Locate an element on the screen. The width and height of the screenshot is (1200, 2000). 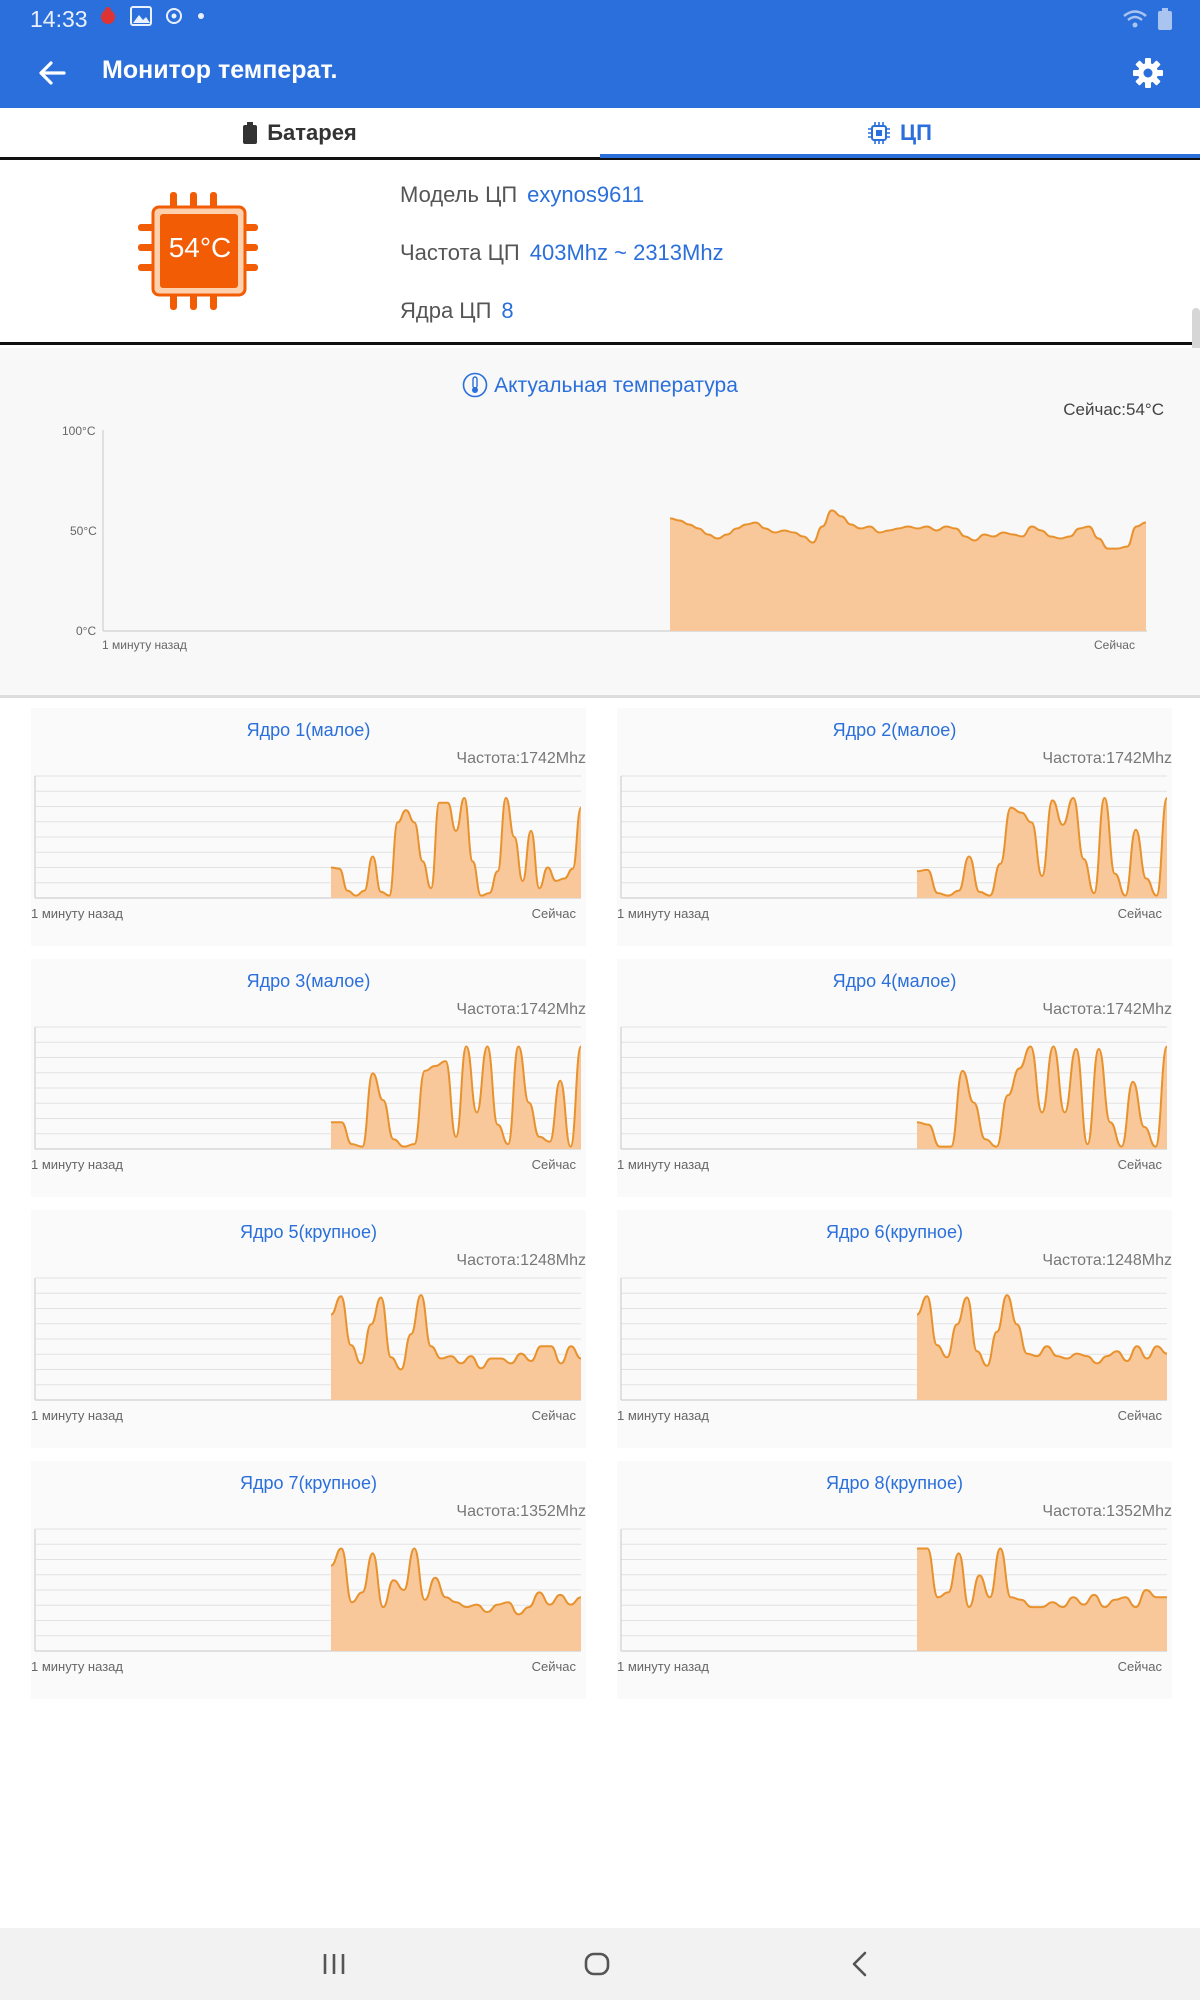
core-title: Ядро 6(крупное) is located at coordinates (894, 1232).